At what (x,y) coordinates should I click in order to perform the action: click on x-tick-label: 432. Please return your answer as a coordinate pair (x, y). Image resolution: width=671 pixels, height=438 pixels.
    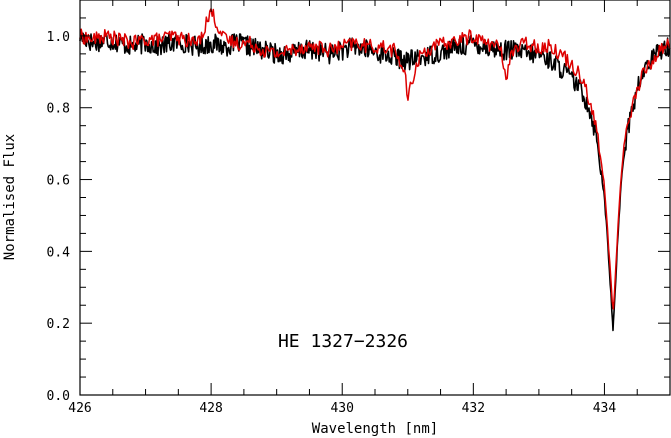
    Looking at the image, I should click on (473, 408).